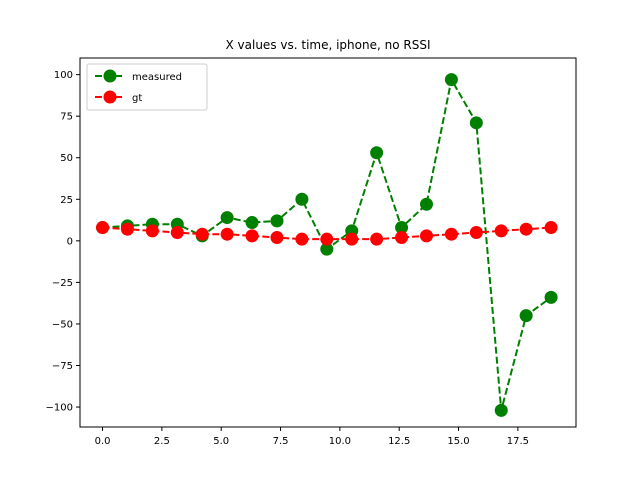 The height and width of the screenshot is (480, 640). I want to click on legend-label-gt: gt, so click(137, 98).